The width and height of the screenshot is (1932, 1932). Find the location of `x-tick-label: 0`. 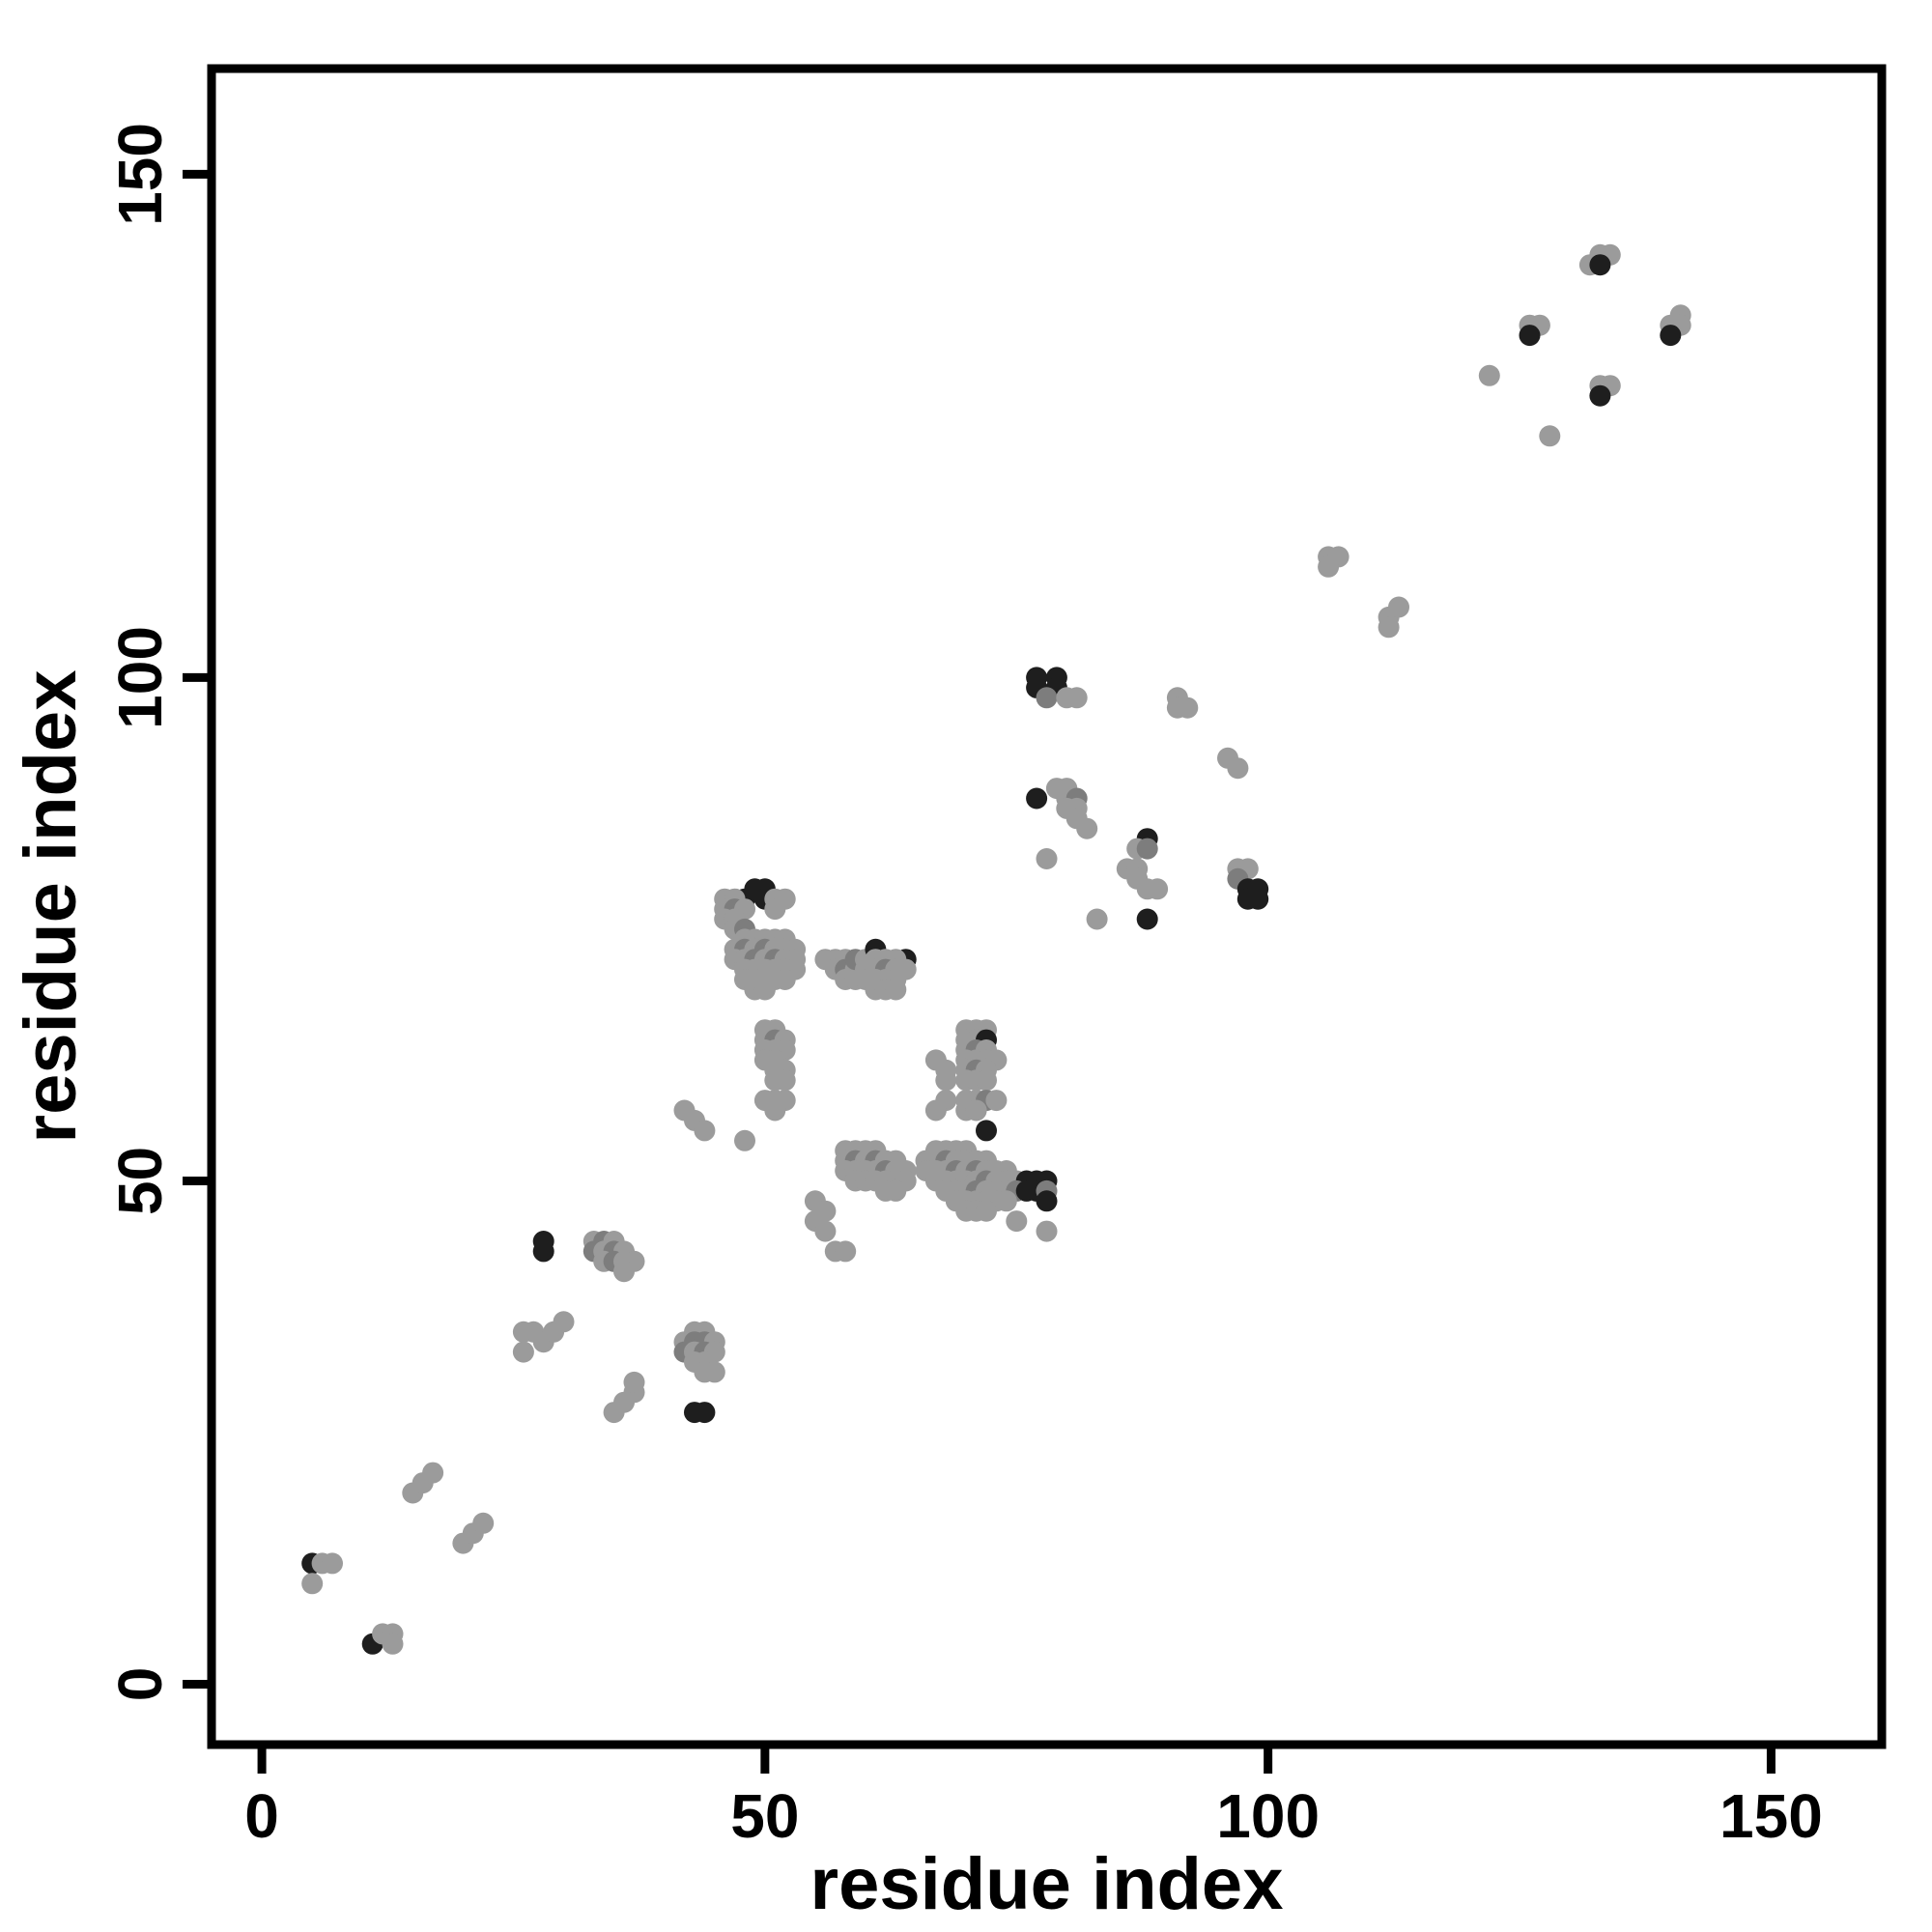

x-tick-label: 0 is located at coordinates (261, 1816).